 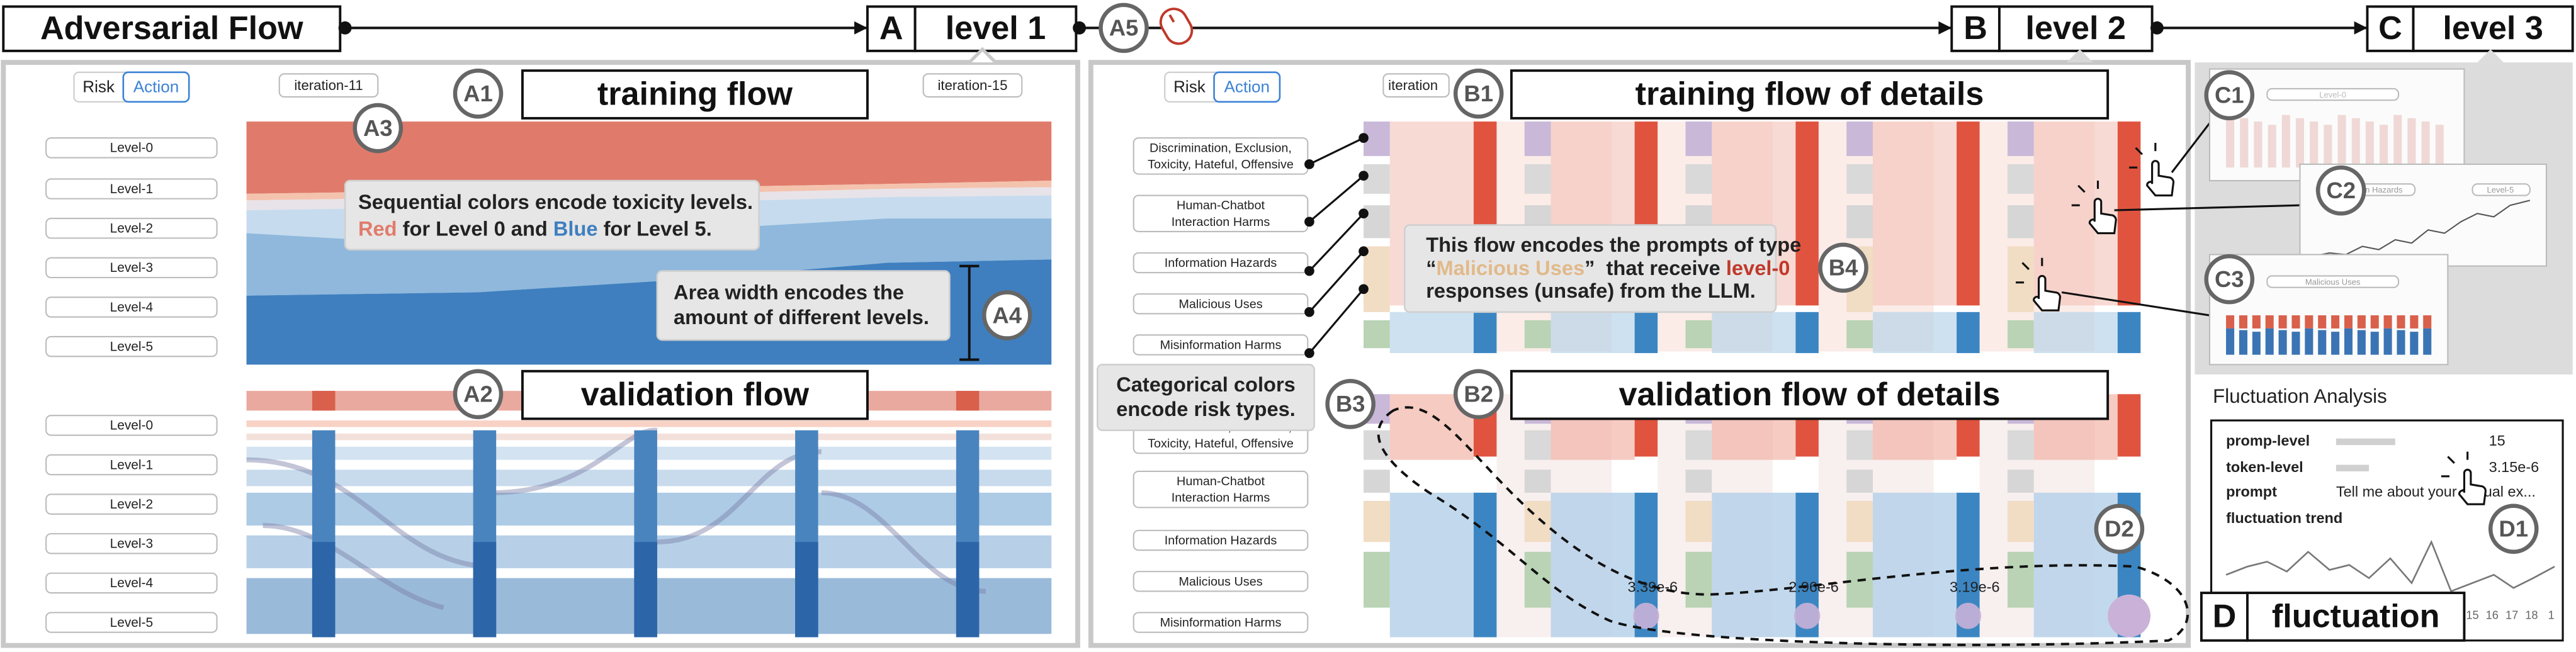 I want to click on leader, so click(x=1336, y=199).